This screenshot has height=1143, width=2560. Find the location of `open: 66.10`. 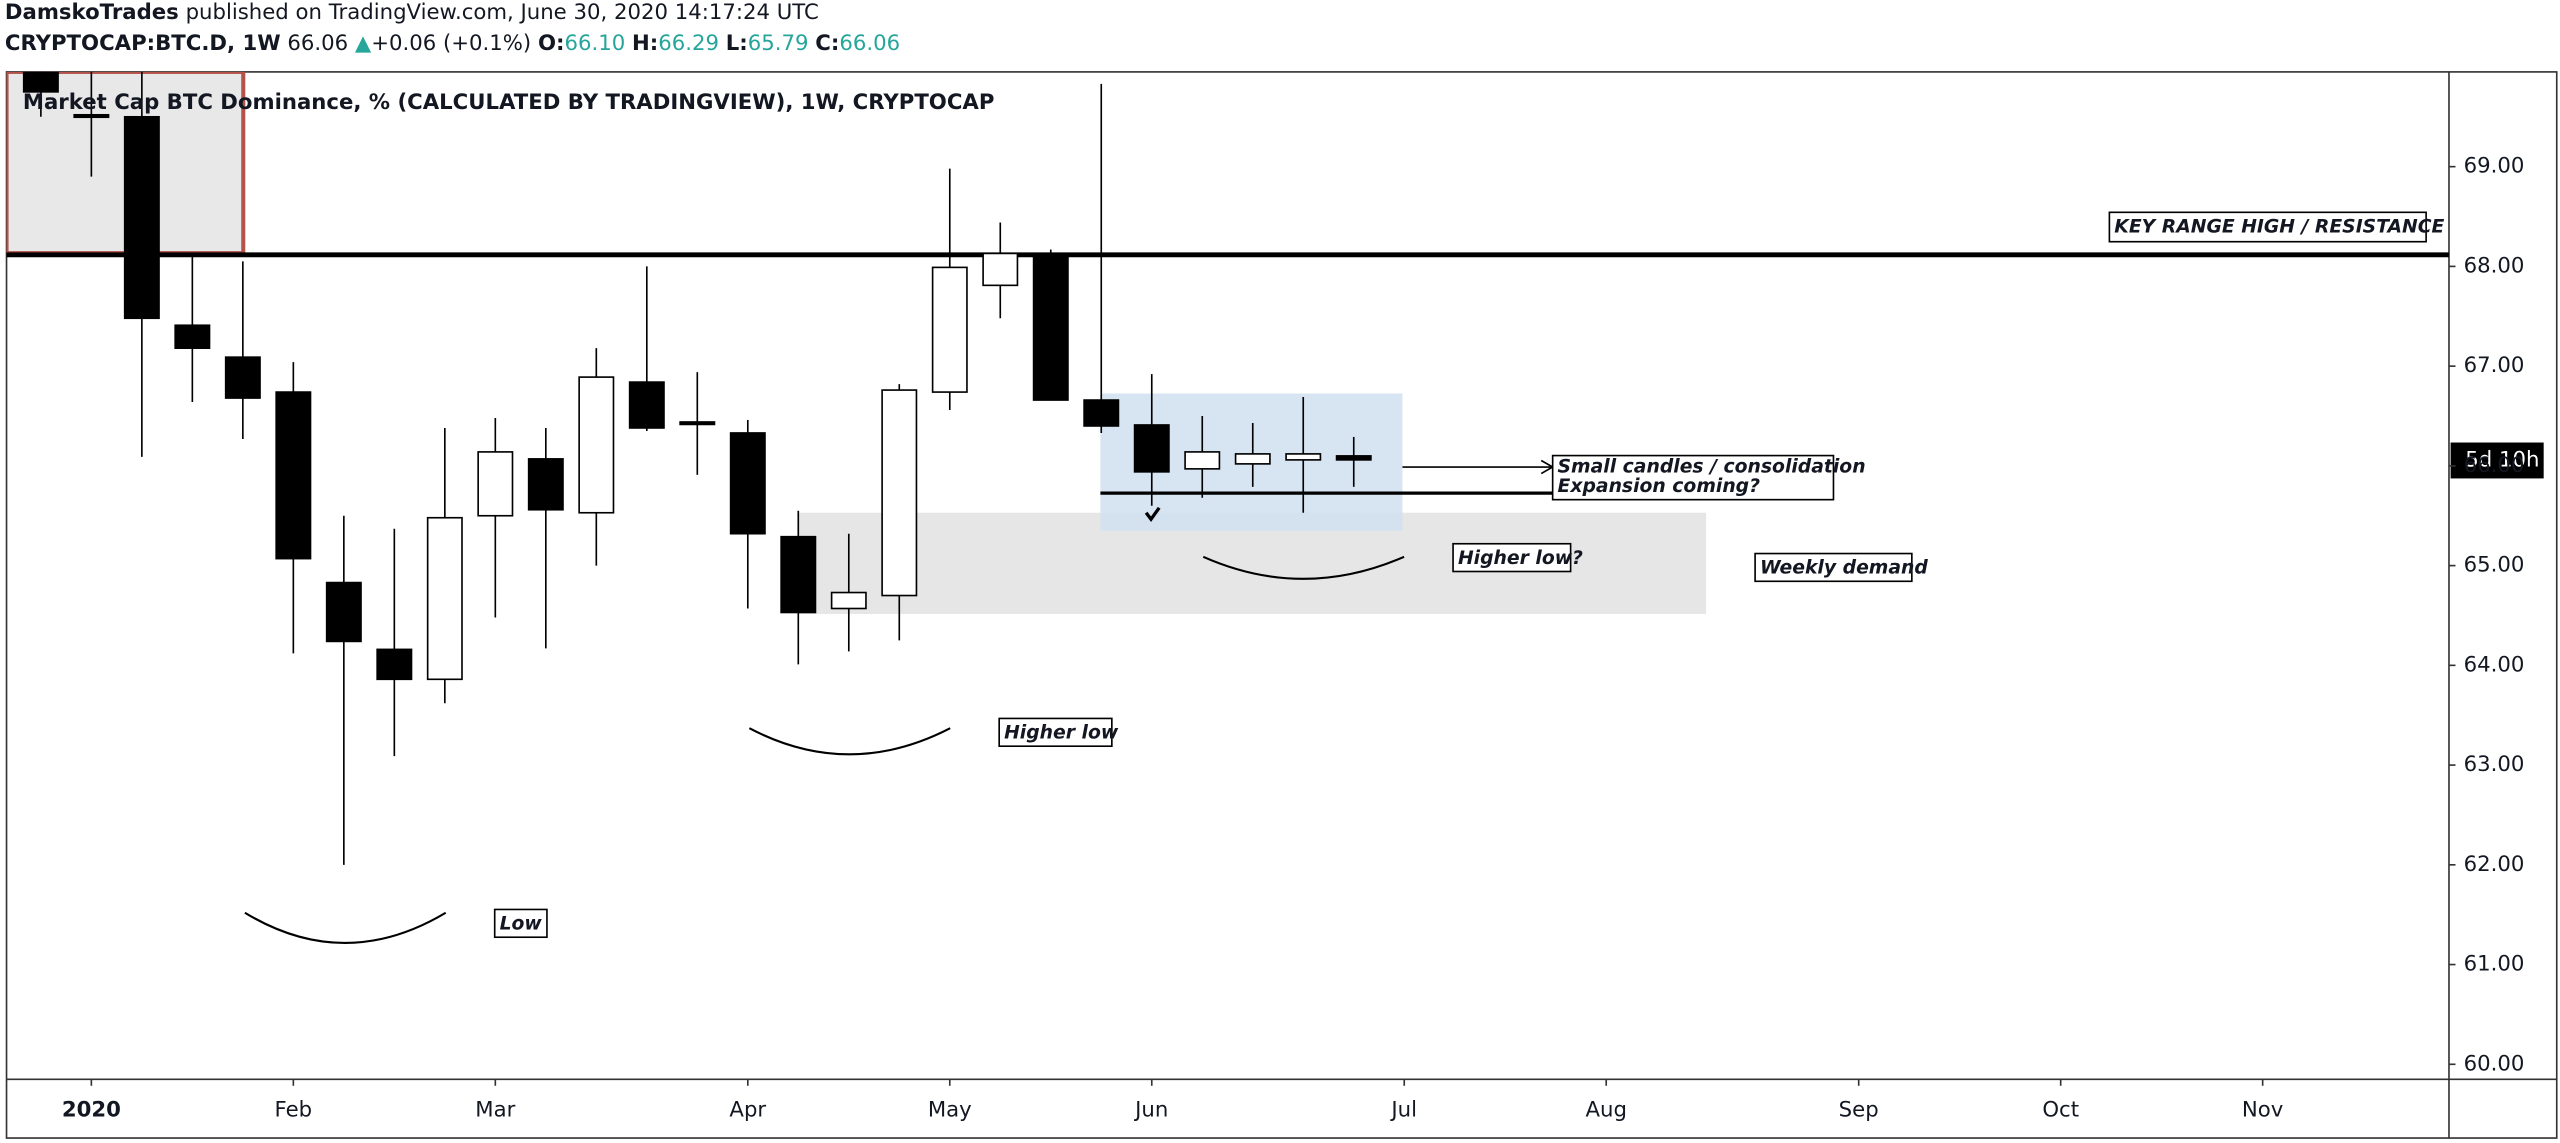

open: 66.10 is located at coordinates (595, 43).